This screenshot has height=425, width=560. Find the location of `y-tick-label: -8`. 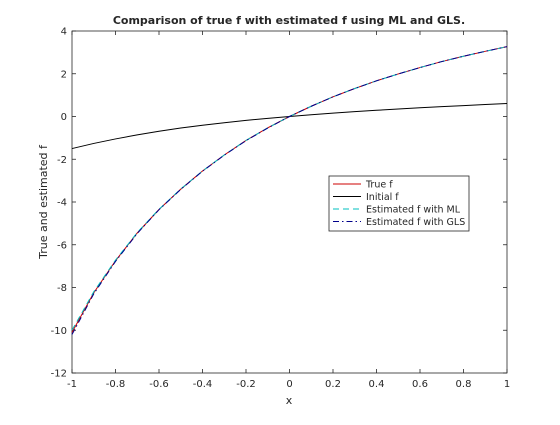

y-tick-label: -8 is located at coordinates (62, 288).